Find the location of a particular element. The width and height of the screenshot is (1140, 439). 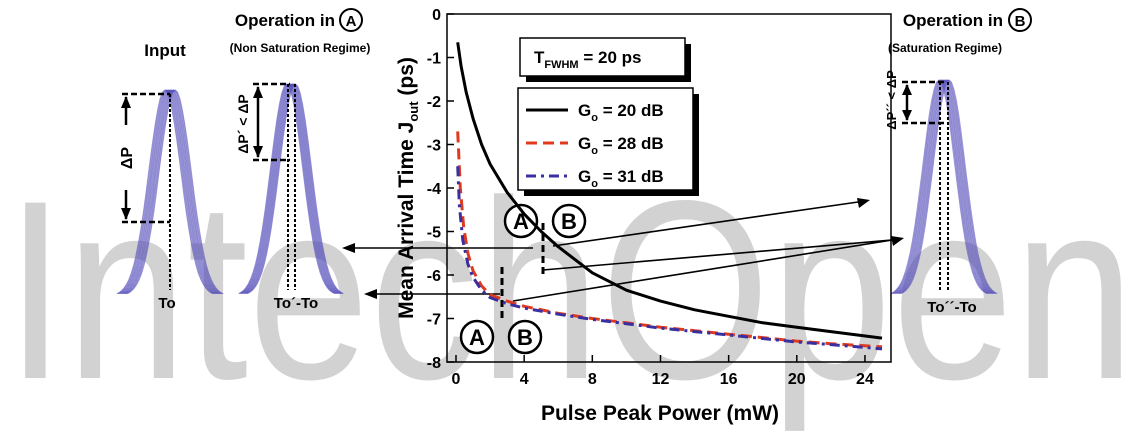

marker-a-lower-letter: A is located at coordinates (477, 337).